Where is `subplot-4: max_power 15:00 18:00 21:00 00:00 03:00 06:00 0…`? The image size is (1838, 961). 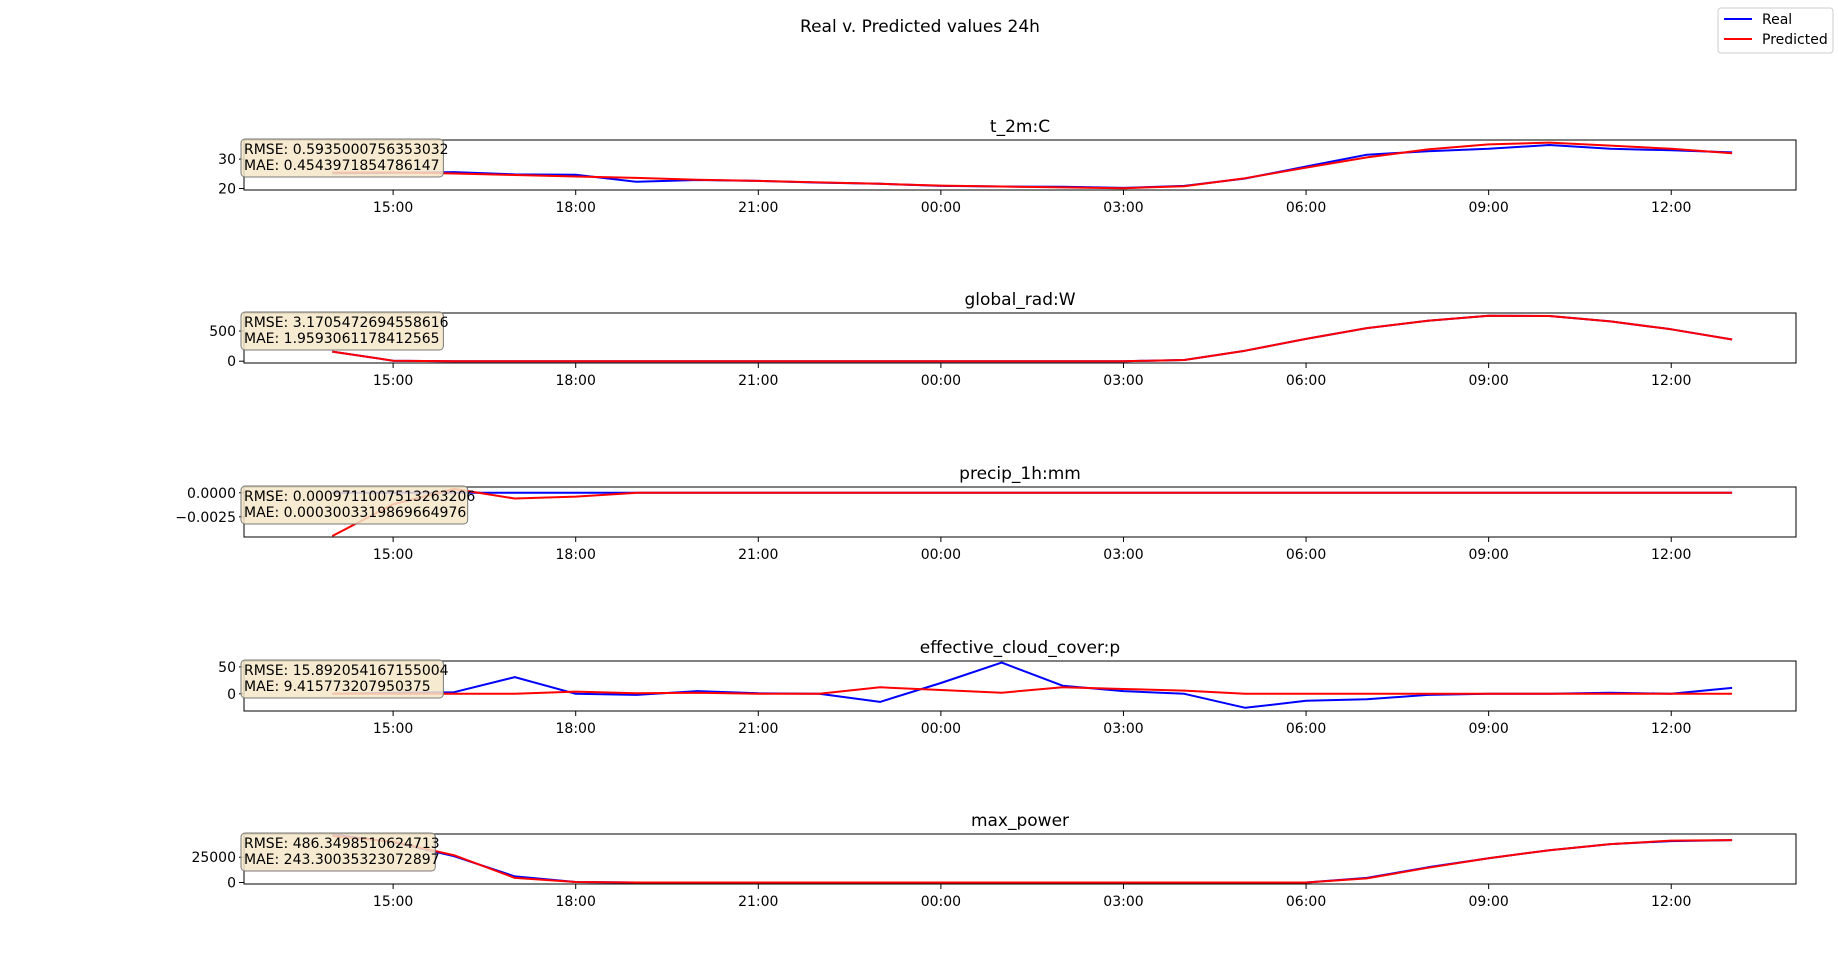
subplot-4: max_power 15:00 18:00 21:00 00:00 03:00 06:00 0… is located at coordinates (994, 860).